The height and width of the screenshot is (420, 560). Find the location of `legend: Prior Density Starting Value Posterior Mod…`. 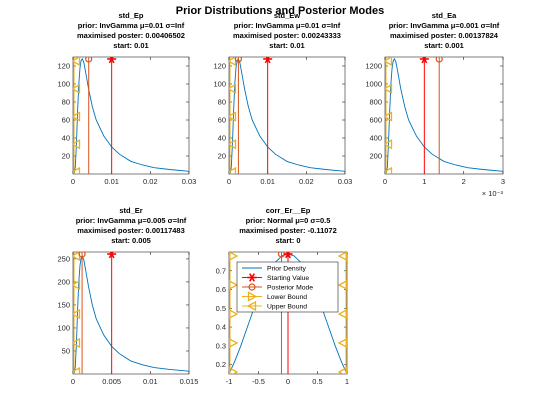

legend: Prior Density Starting Value Posterior Mod… is located at coordinates (287, 287).